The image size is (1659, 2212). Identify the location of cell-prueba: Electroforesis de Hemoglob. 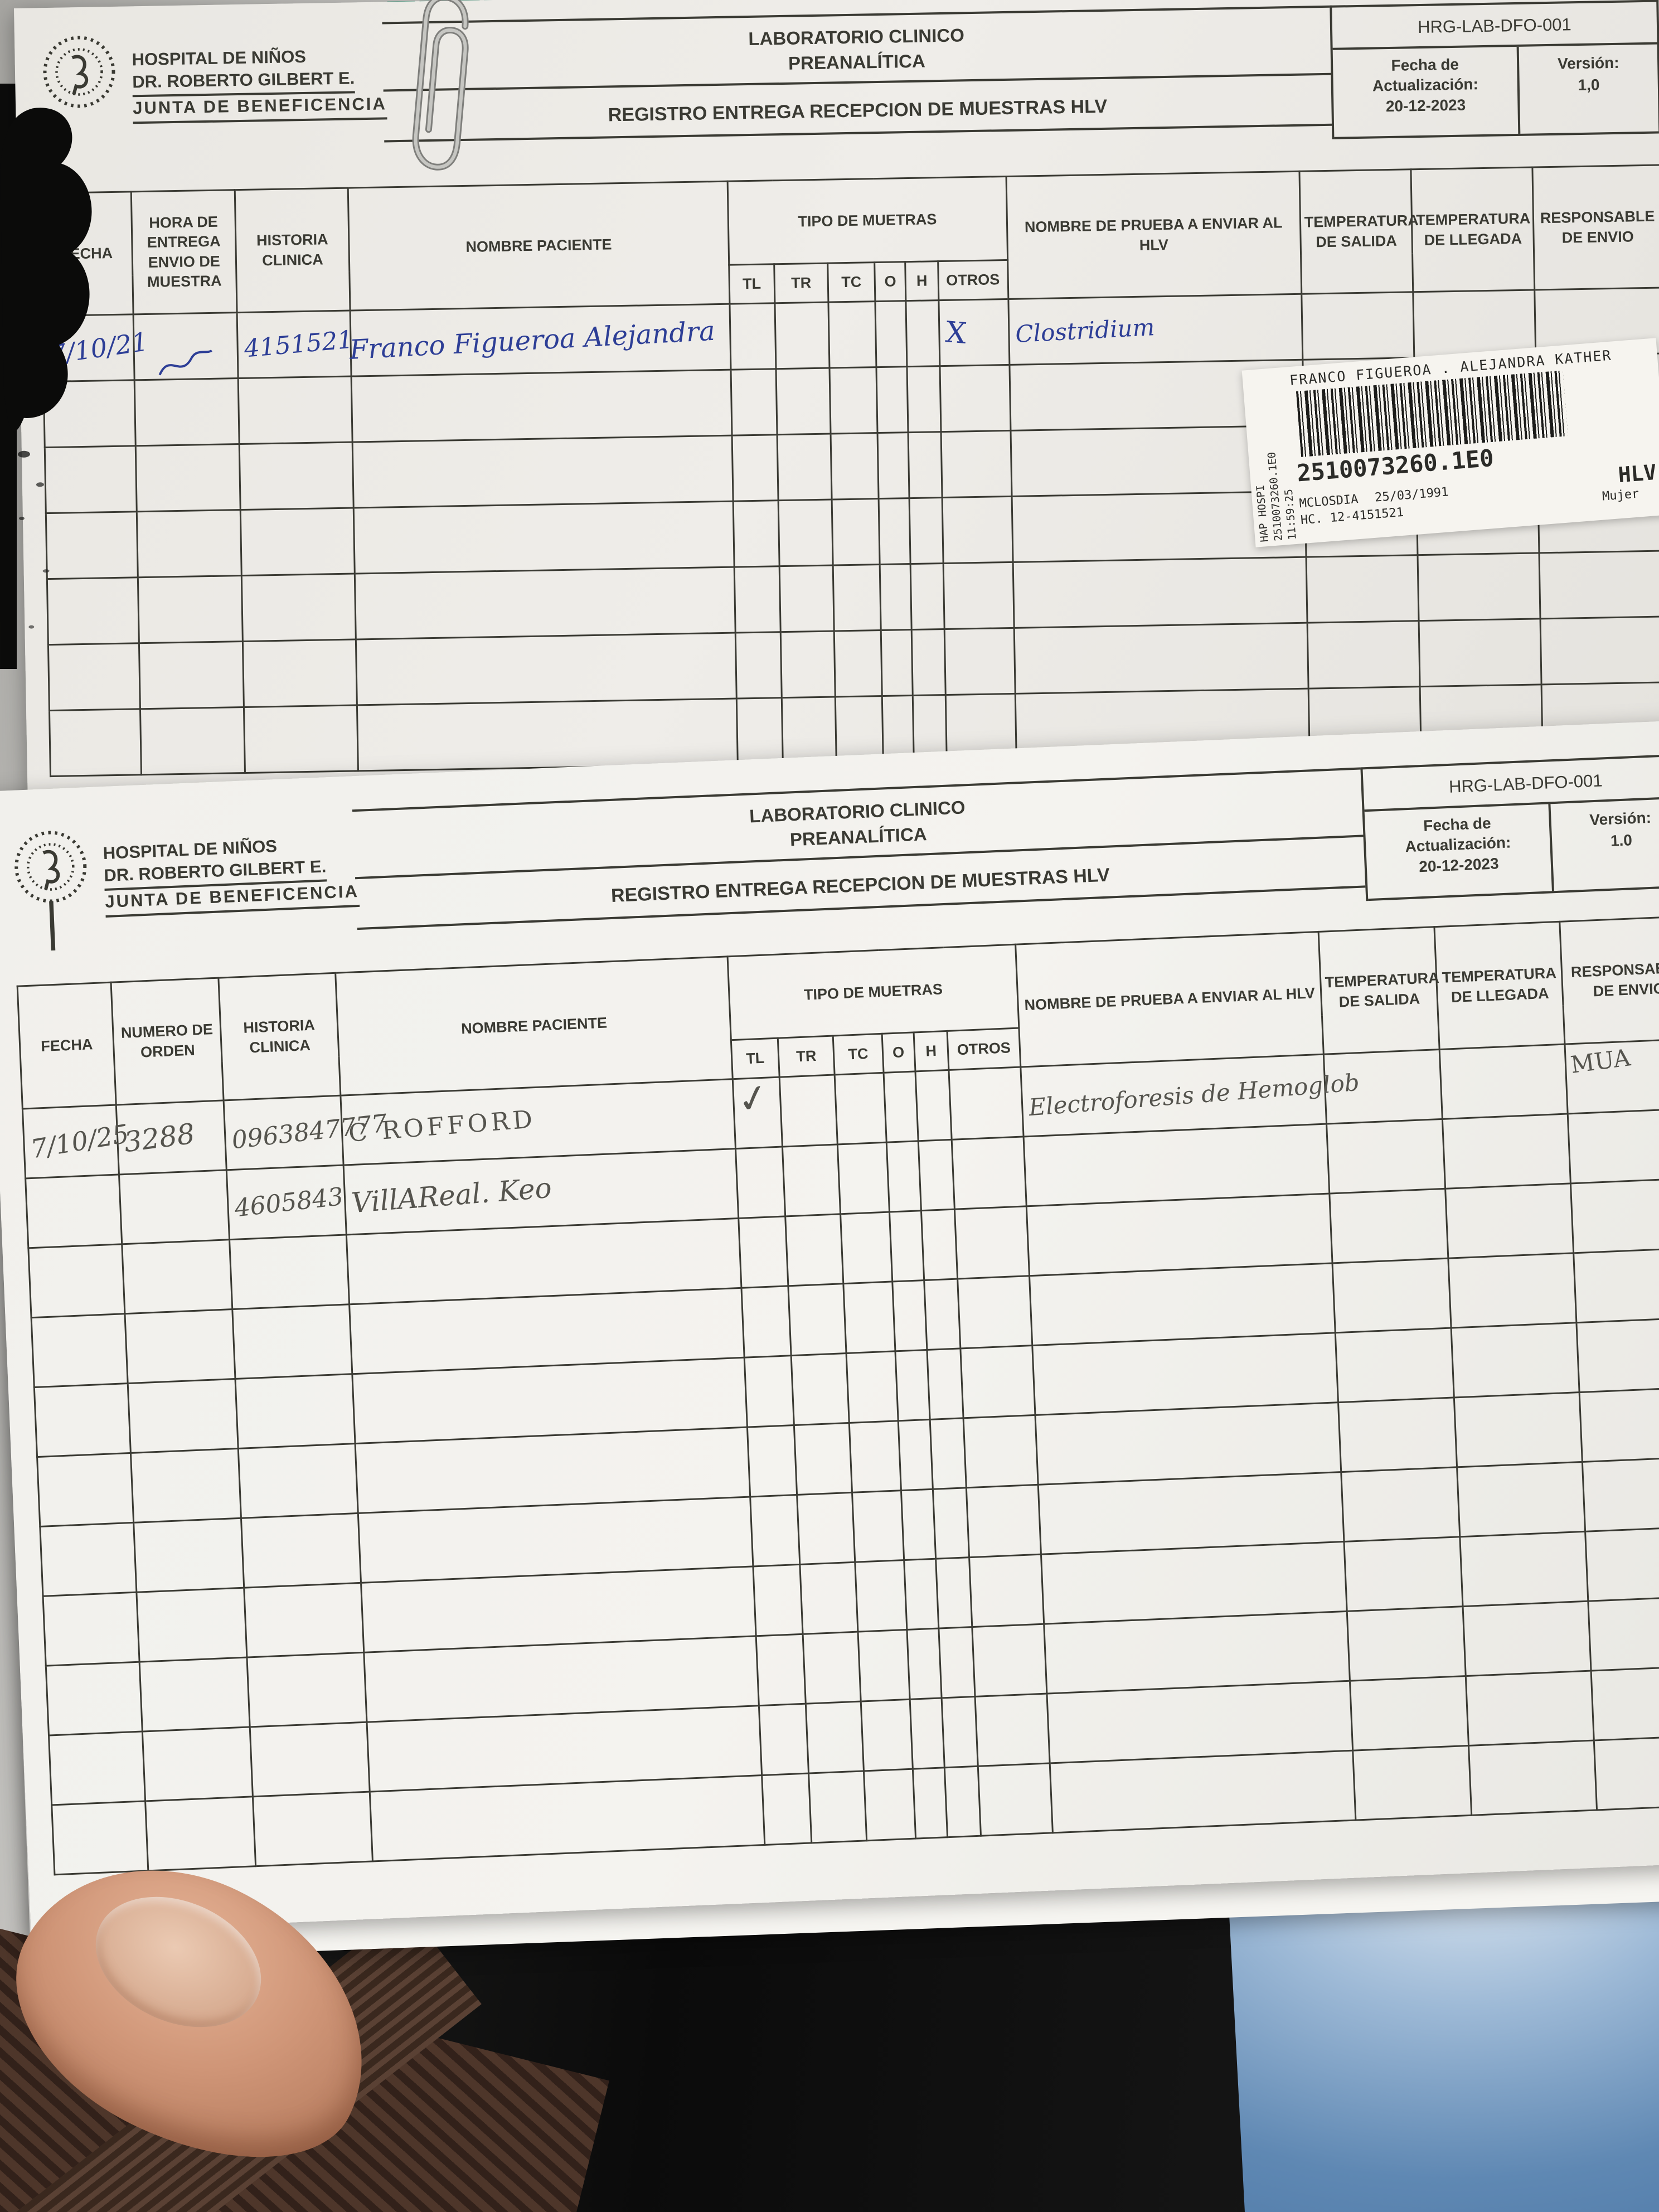
(1190, 1095).